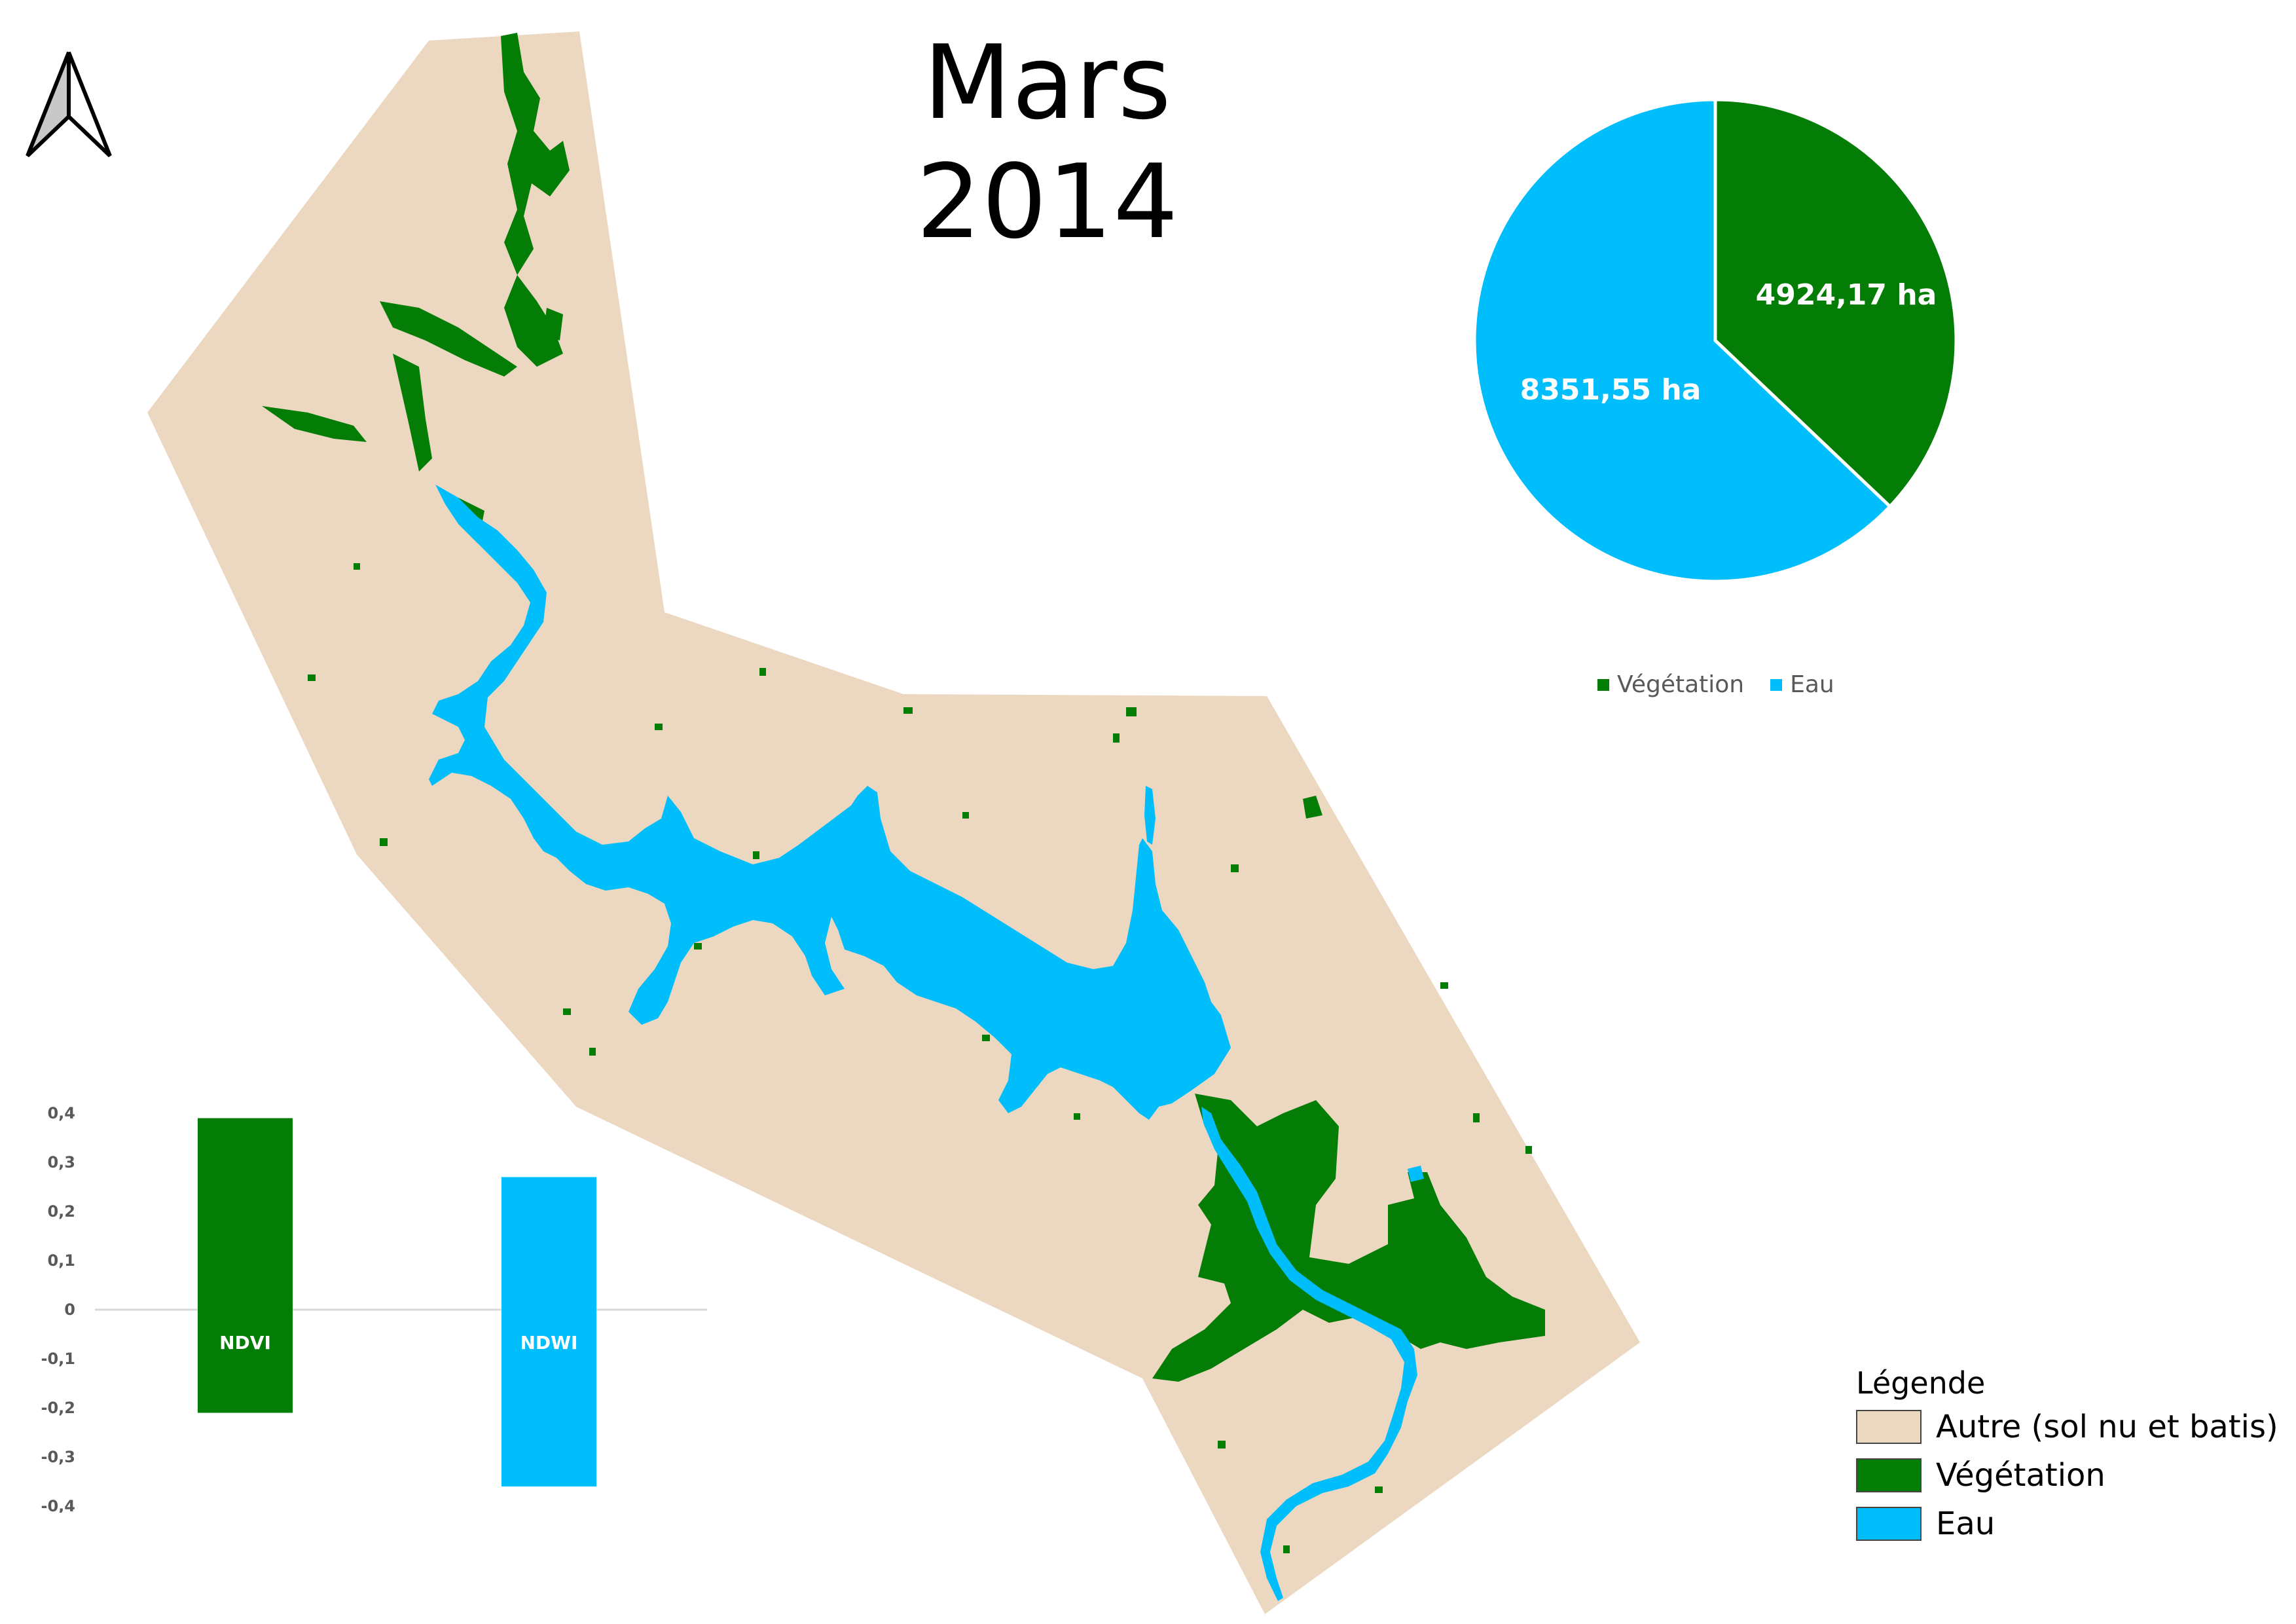 The width and height of the screenshot is (2296, 1624). I want to click on vegetation-north-strip, so click(416, 288).